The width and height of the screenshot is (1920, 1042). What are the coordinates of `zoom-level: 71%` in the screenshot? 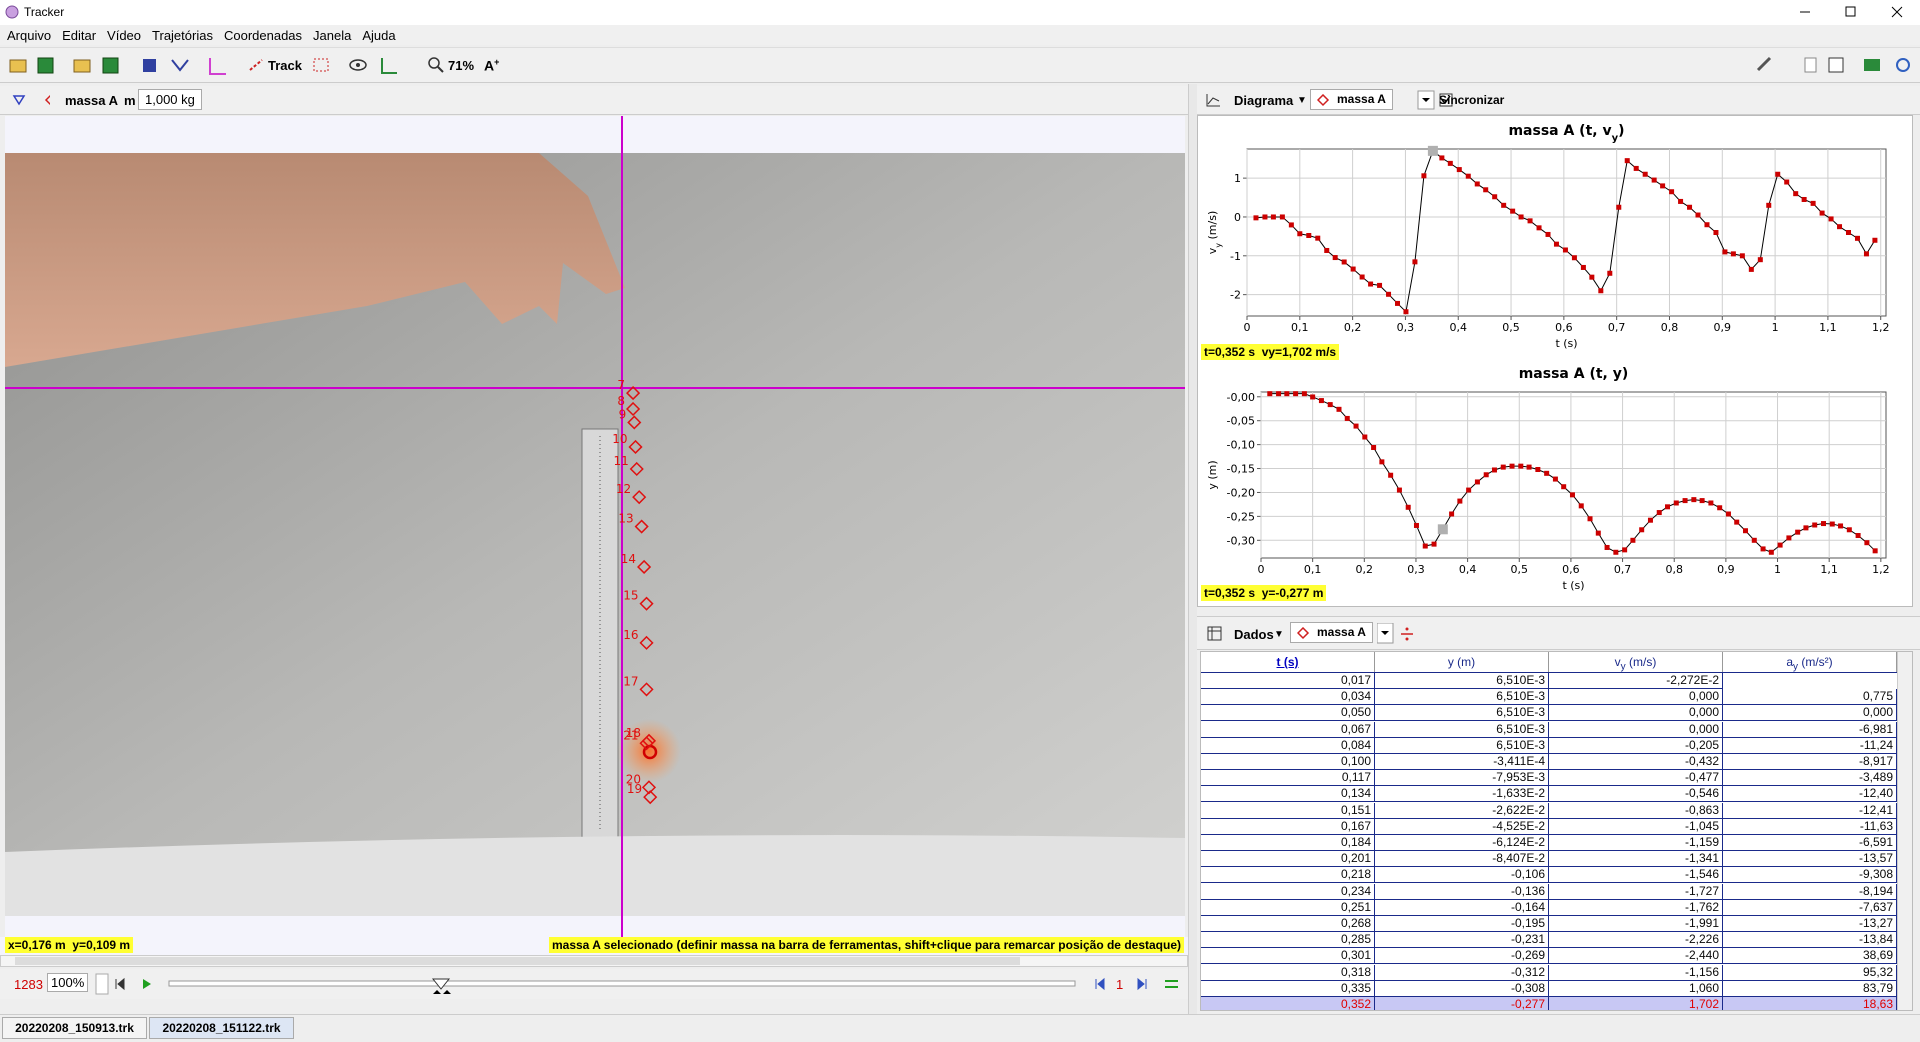 It's located at (461, 65).